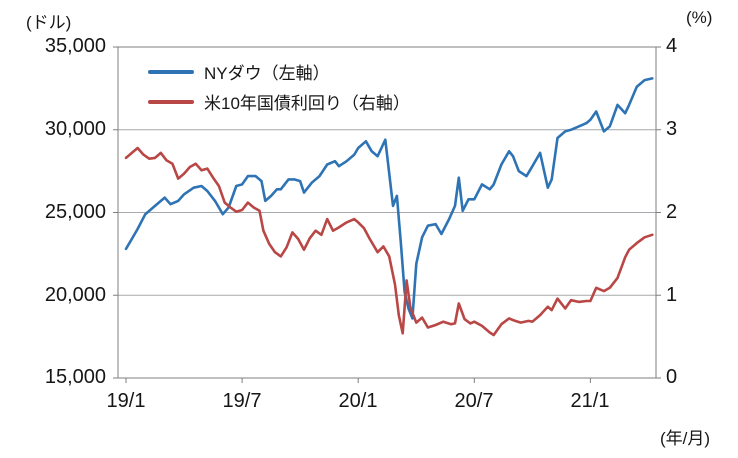 This screenshot has height=458, width=738. What do you see at coordinates (171, 71) in the screenshot?
I see `legend-line-blue-icon` at bounding box center [171, 71].